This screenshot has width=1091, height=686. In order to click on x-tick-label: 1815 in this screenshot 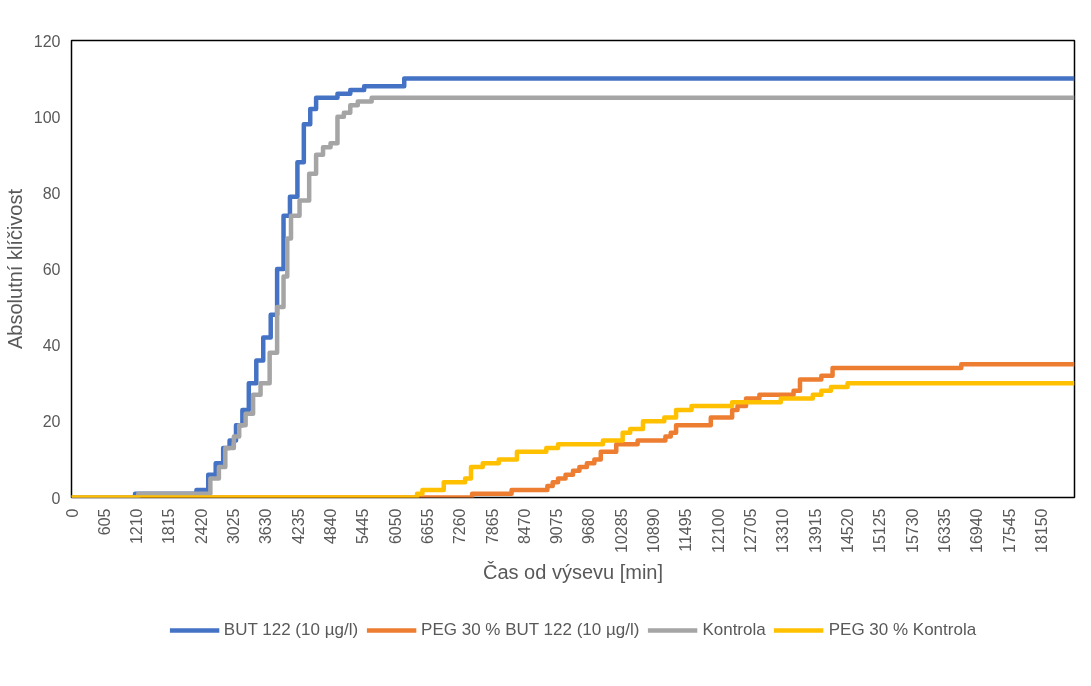, I will do `click(169, 526)`.